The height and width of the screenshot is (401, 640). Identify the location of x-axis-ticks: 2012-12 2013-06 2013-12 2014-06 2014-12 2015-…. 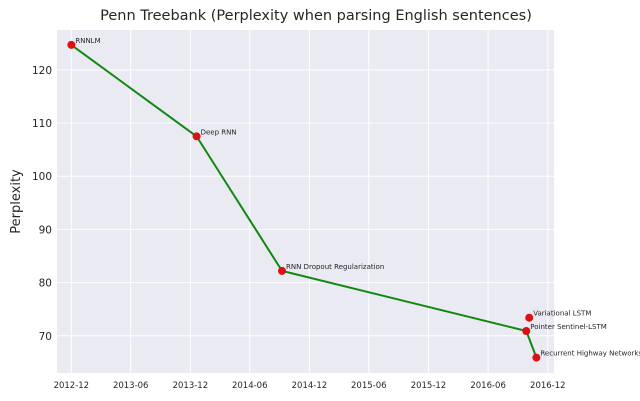
(310, 386).